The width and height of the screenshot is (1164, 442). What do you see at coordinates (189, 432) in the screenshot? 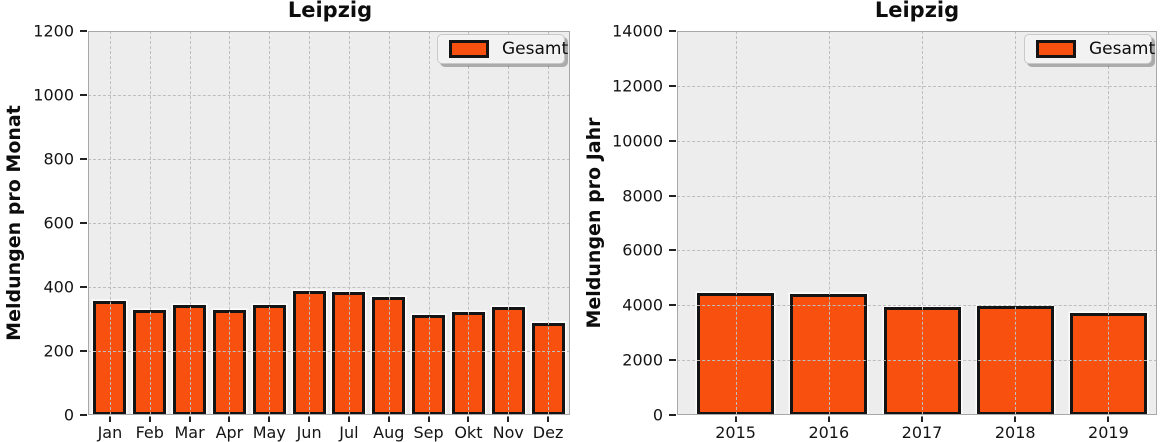
I see `x-tick-label: Mar` at bounding box center [189, 432].